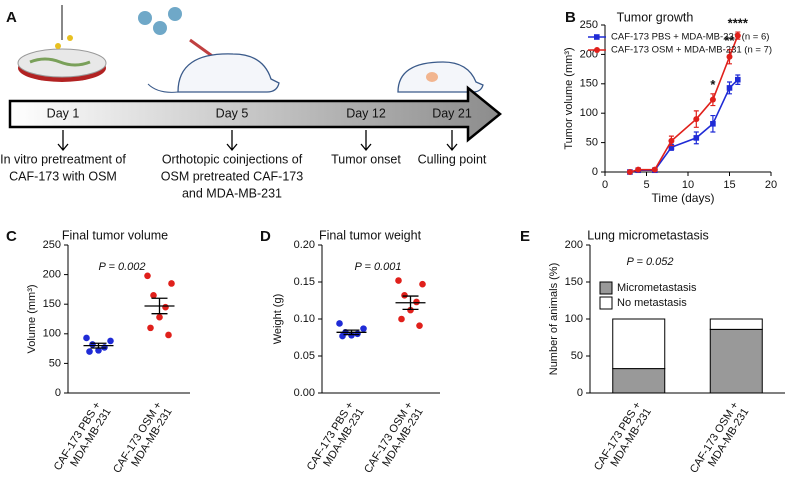 Image resolution: width=790 pixels, height=481 pixels. What do you see at coordinates (525, 236) in the screenshot?
I see `panel-letter: E` at bounding box center [525, 236].